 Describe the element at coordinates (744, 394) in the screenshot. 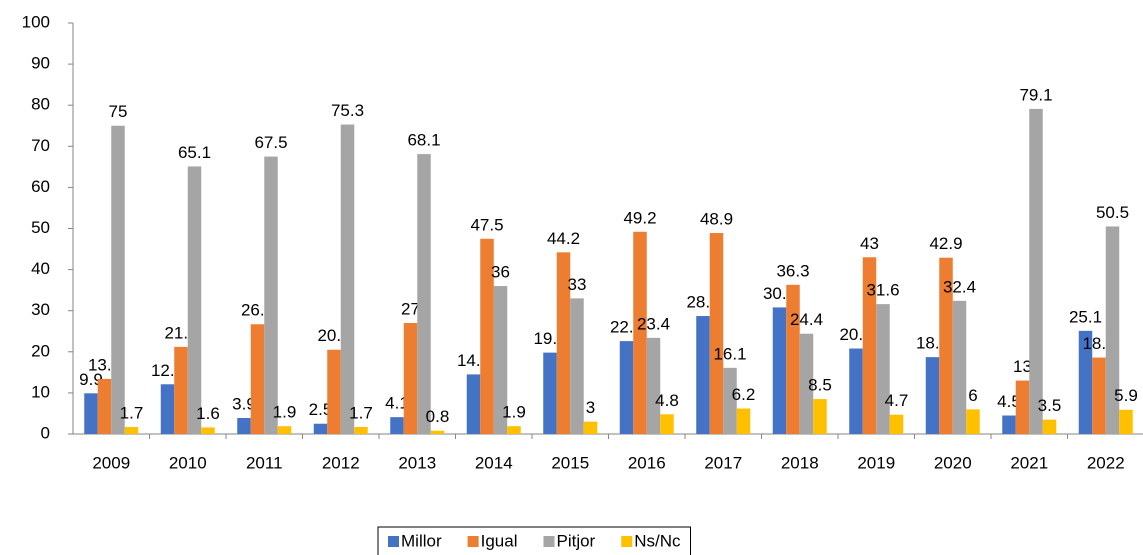

I see `data-label: 6.2` at that location.